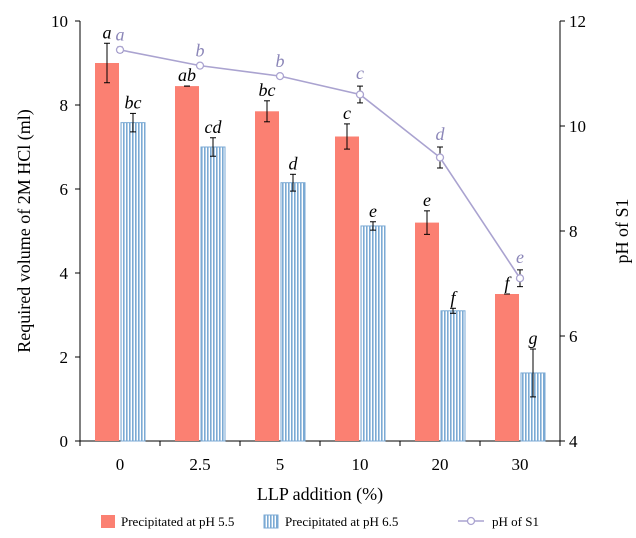 The width and height of the screenshot is (636, 538). I want to click on y2-tick-label: 4, so click(573, 441).